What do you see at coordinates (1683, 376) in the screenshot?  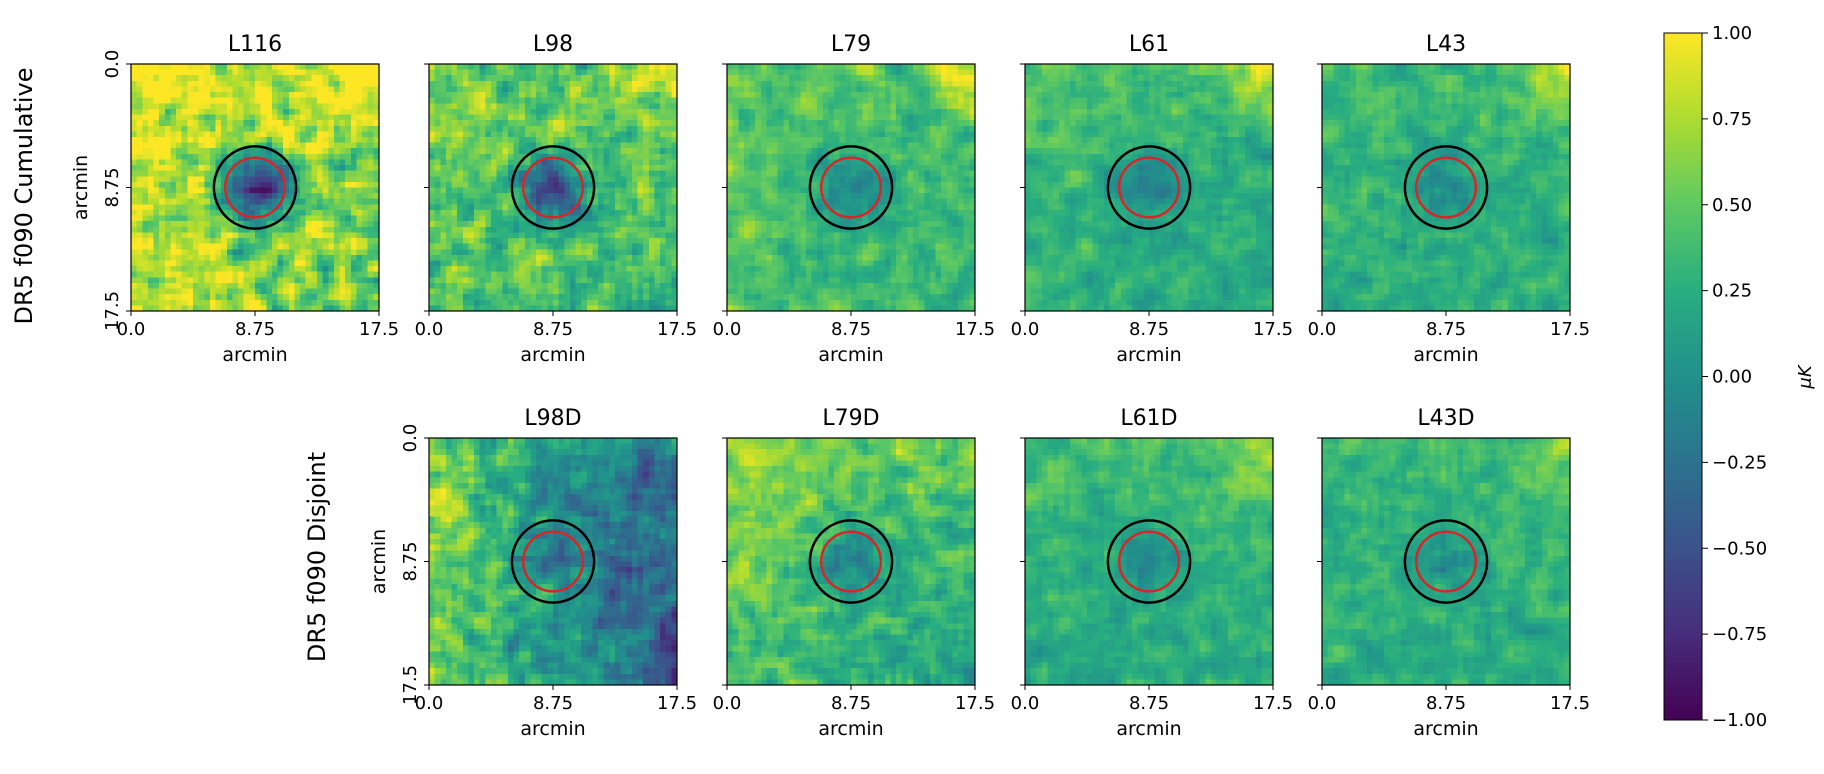 I see `colorbar-gradient` at bounding box center [1683, 376].